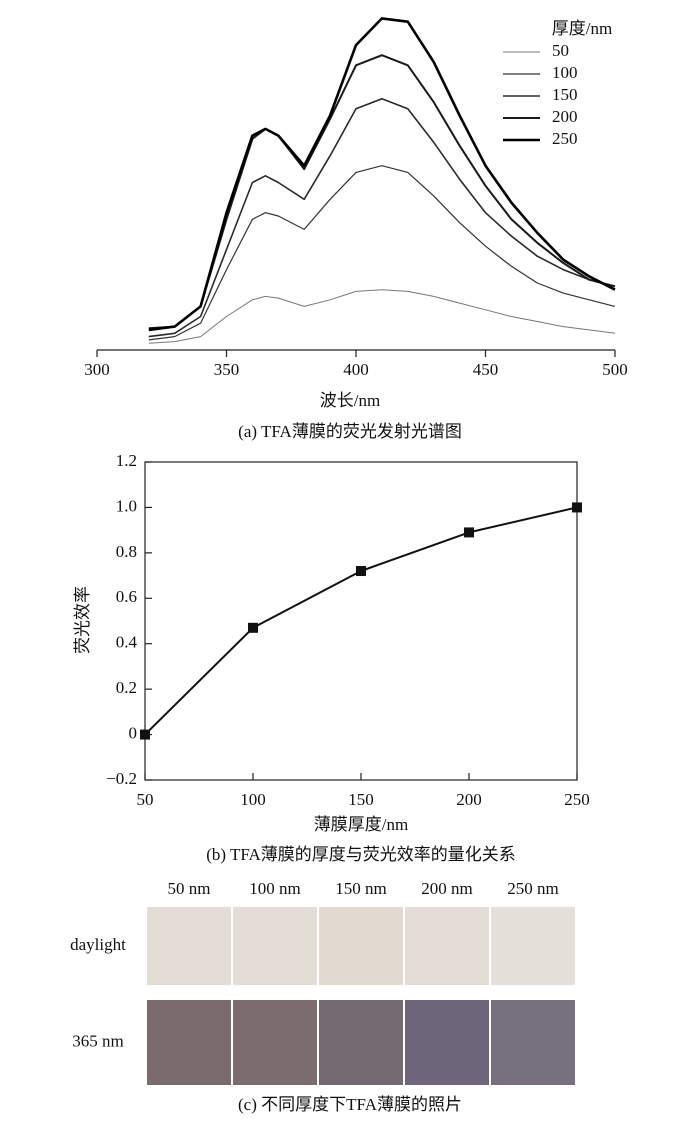 The width and height of the screenshot is (700, 1121). Describe the element at coordinates (350, 431) in the screenshot. I see `caption-a: (a) TFA薄膜的荧光发射光谱图` at that location.